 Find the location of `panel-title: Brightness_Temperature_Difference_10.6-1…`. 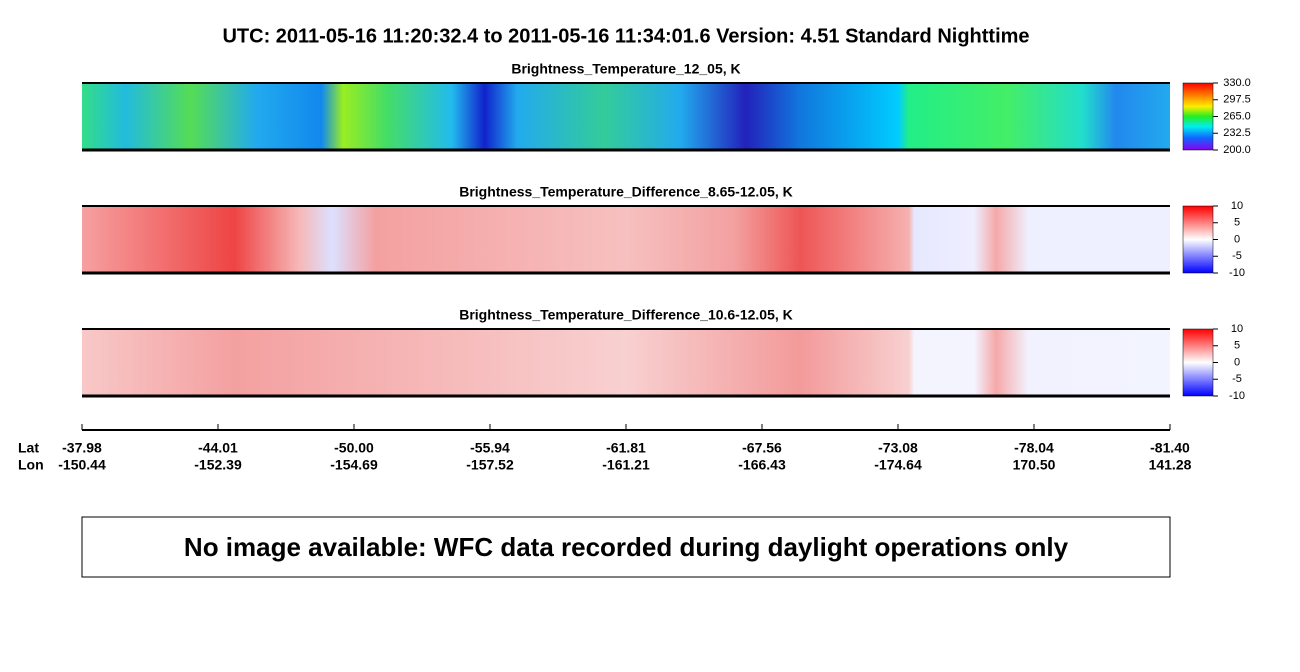

panel-title: Brightness_Temperature_Difference_10.6-1… is located at coordinates (626, 315).